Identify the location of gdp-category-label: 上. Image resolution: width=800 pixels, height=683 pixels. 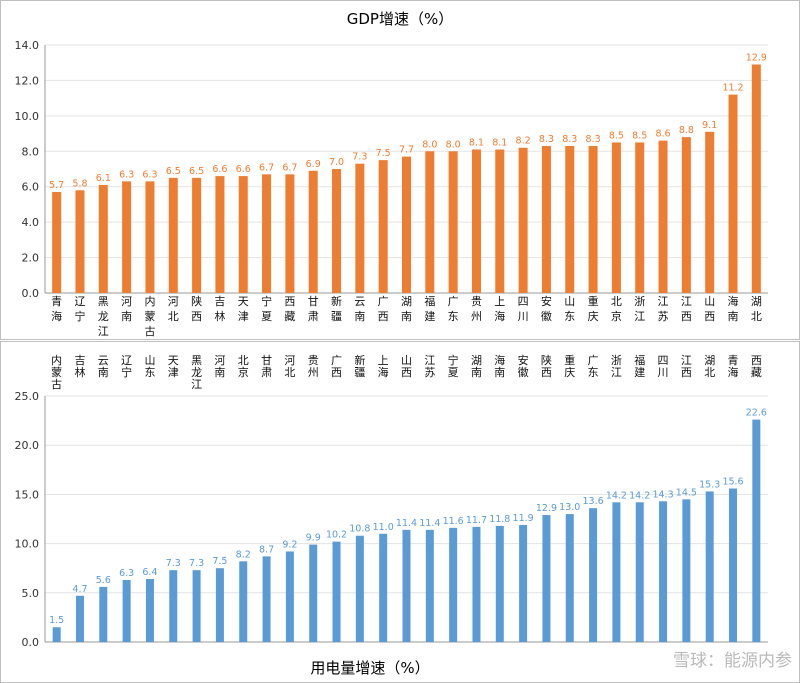
(499, 301).